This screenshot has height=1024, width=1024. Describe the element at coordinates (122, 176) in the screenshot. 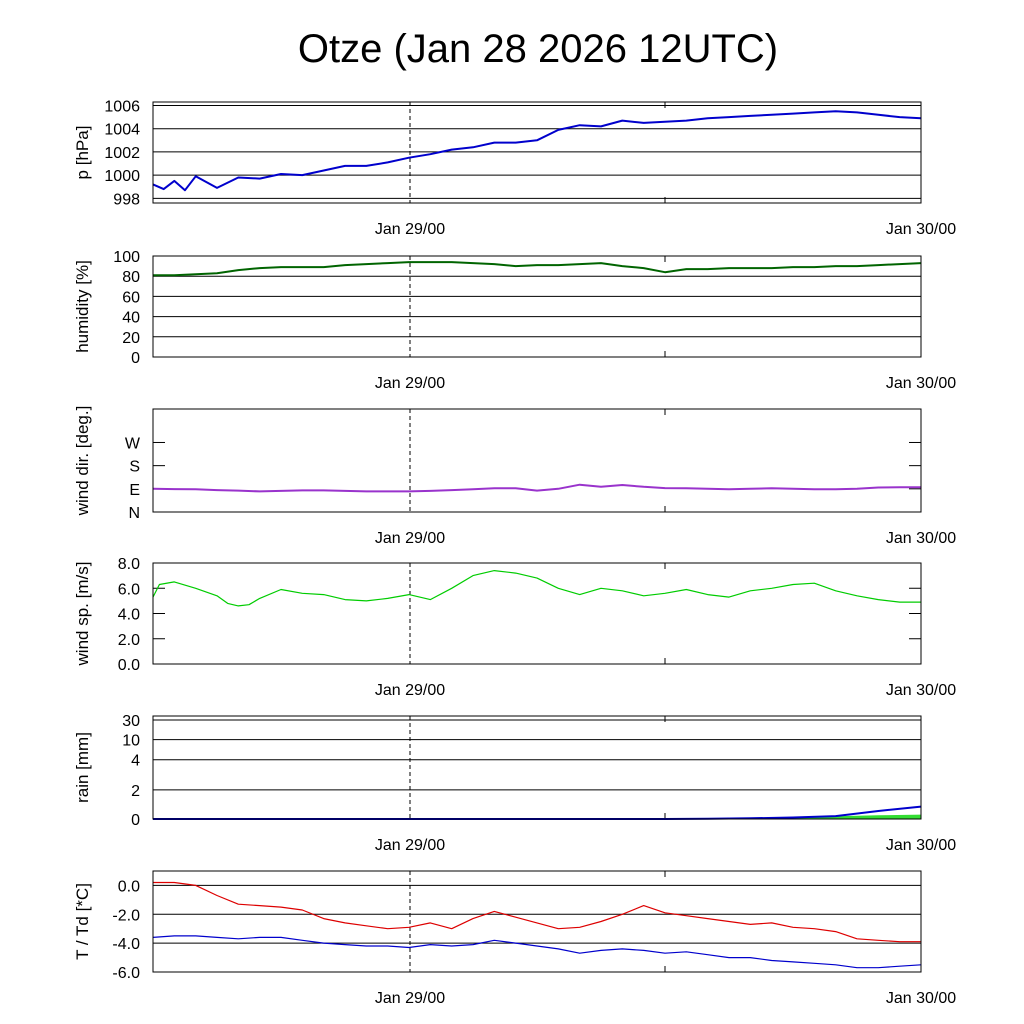

I see `y-tick-label: 1000` at that location.